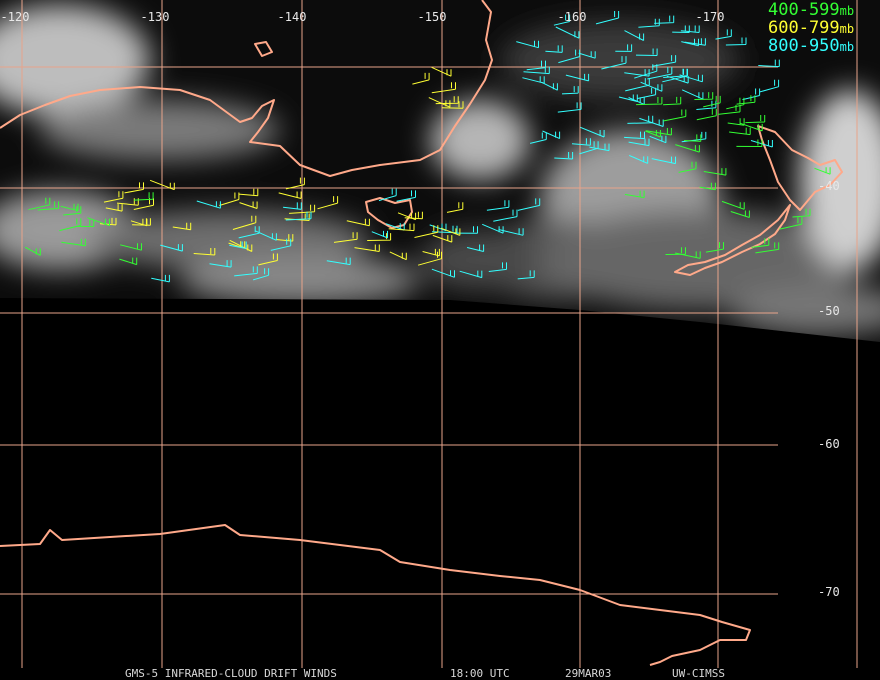 The width and height of the screenshot is (880, 680). Describe the element at coordinates (800, 168) in the screenshot. I see `new-zealand-north` at that location.